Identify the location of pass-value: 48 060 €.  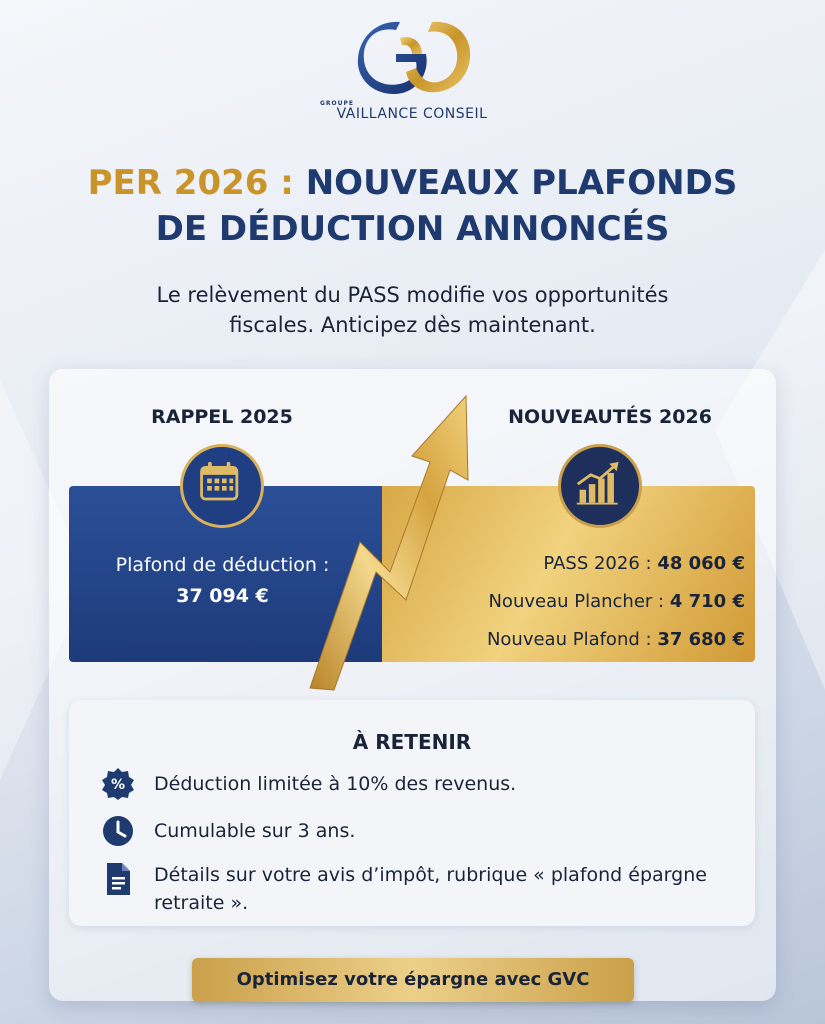
(701, 563).